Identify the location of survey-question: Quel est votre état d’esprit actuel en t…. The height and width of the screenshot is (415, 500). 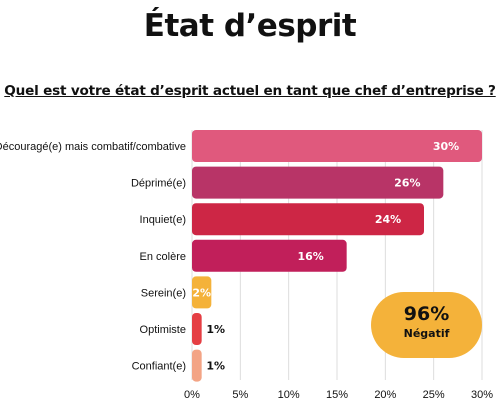
(250, 91).